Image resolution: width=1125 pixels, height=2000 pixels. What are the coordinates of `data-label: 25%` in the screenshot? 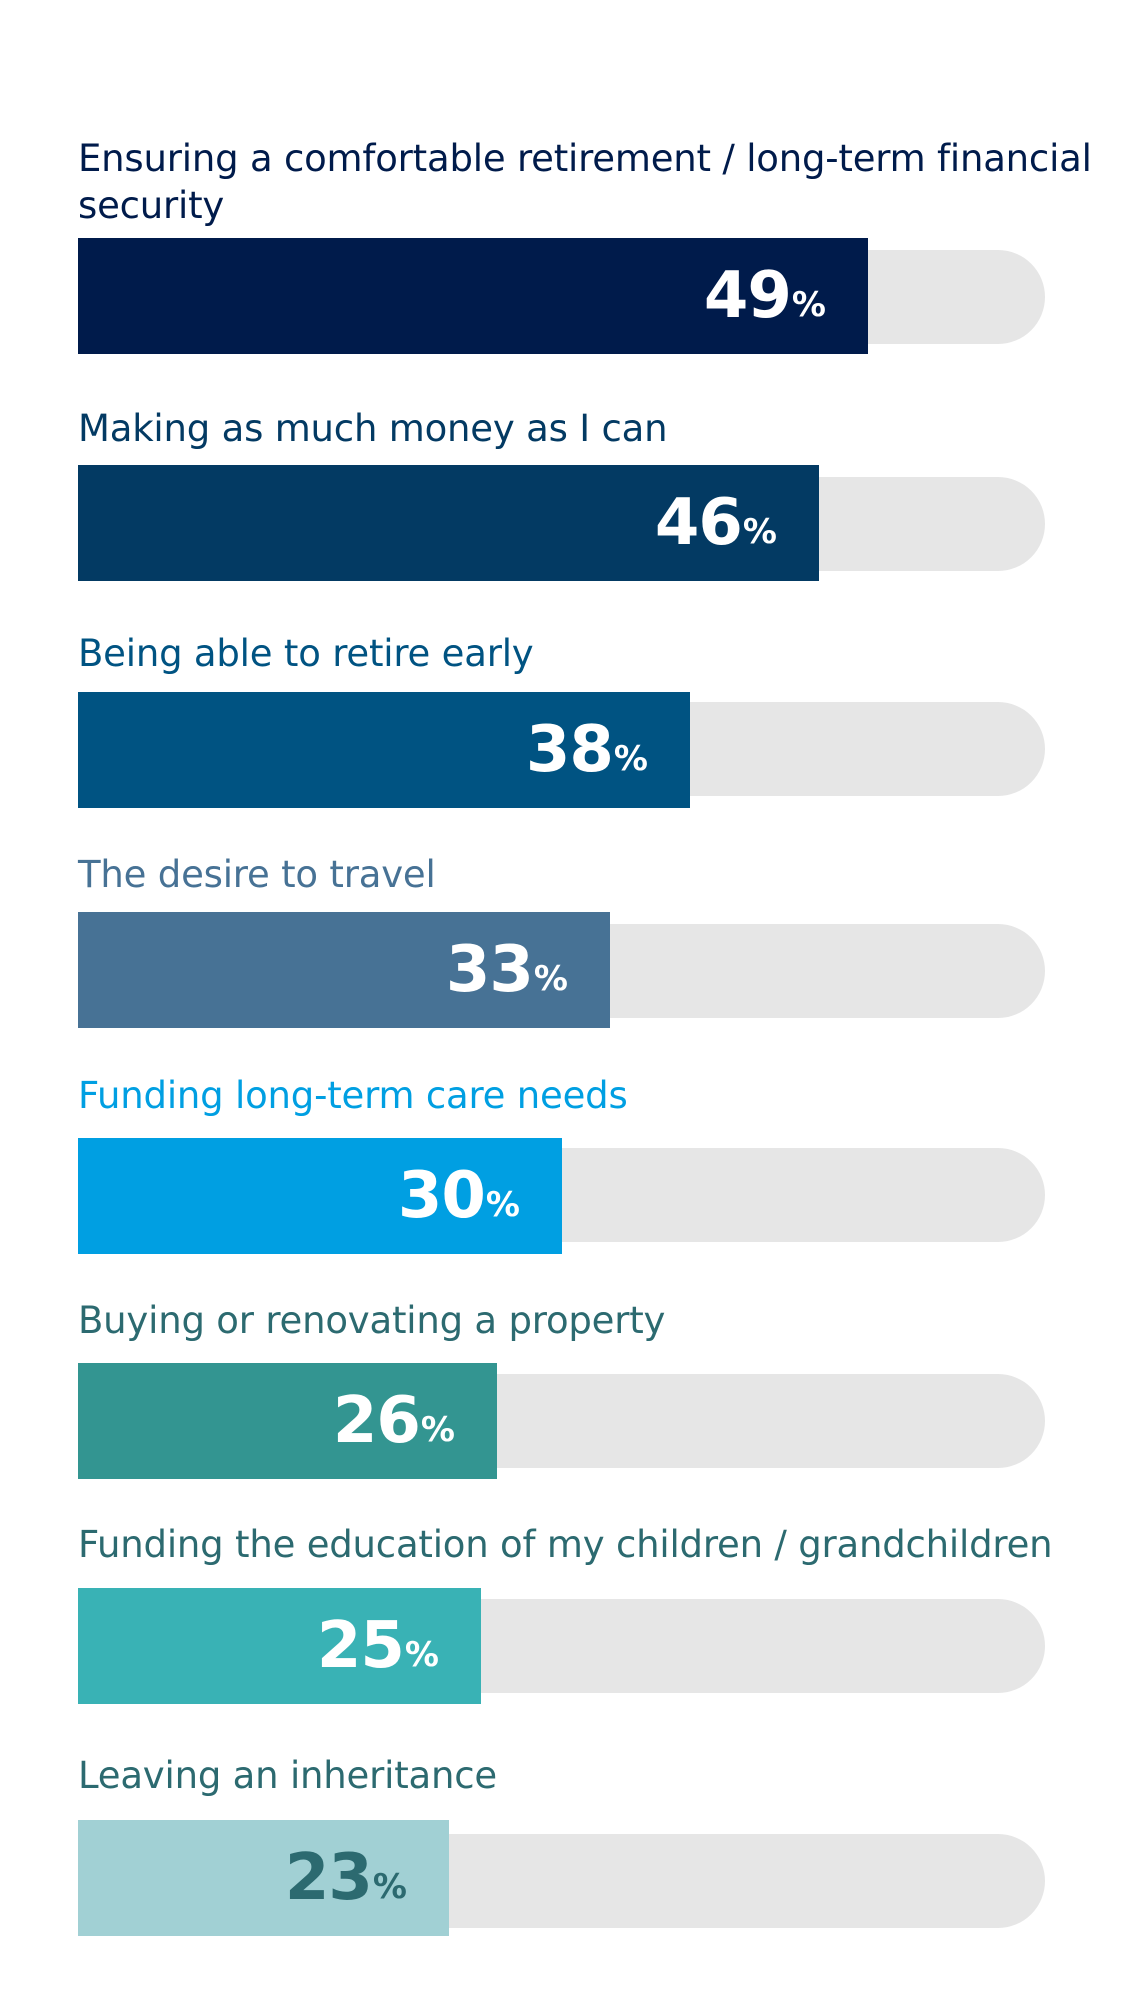 It's located at (378, 1646).